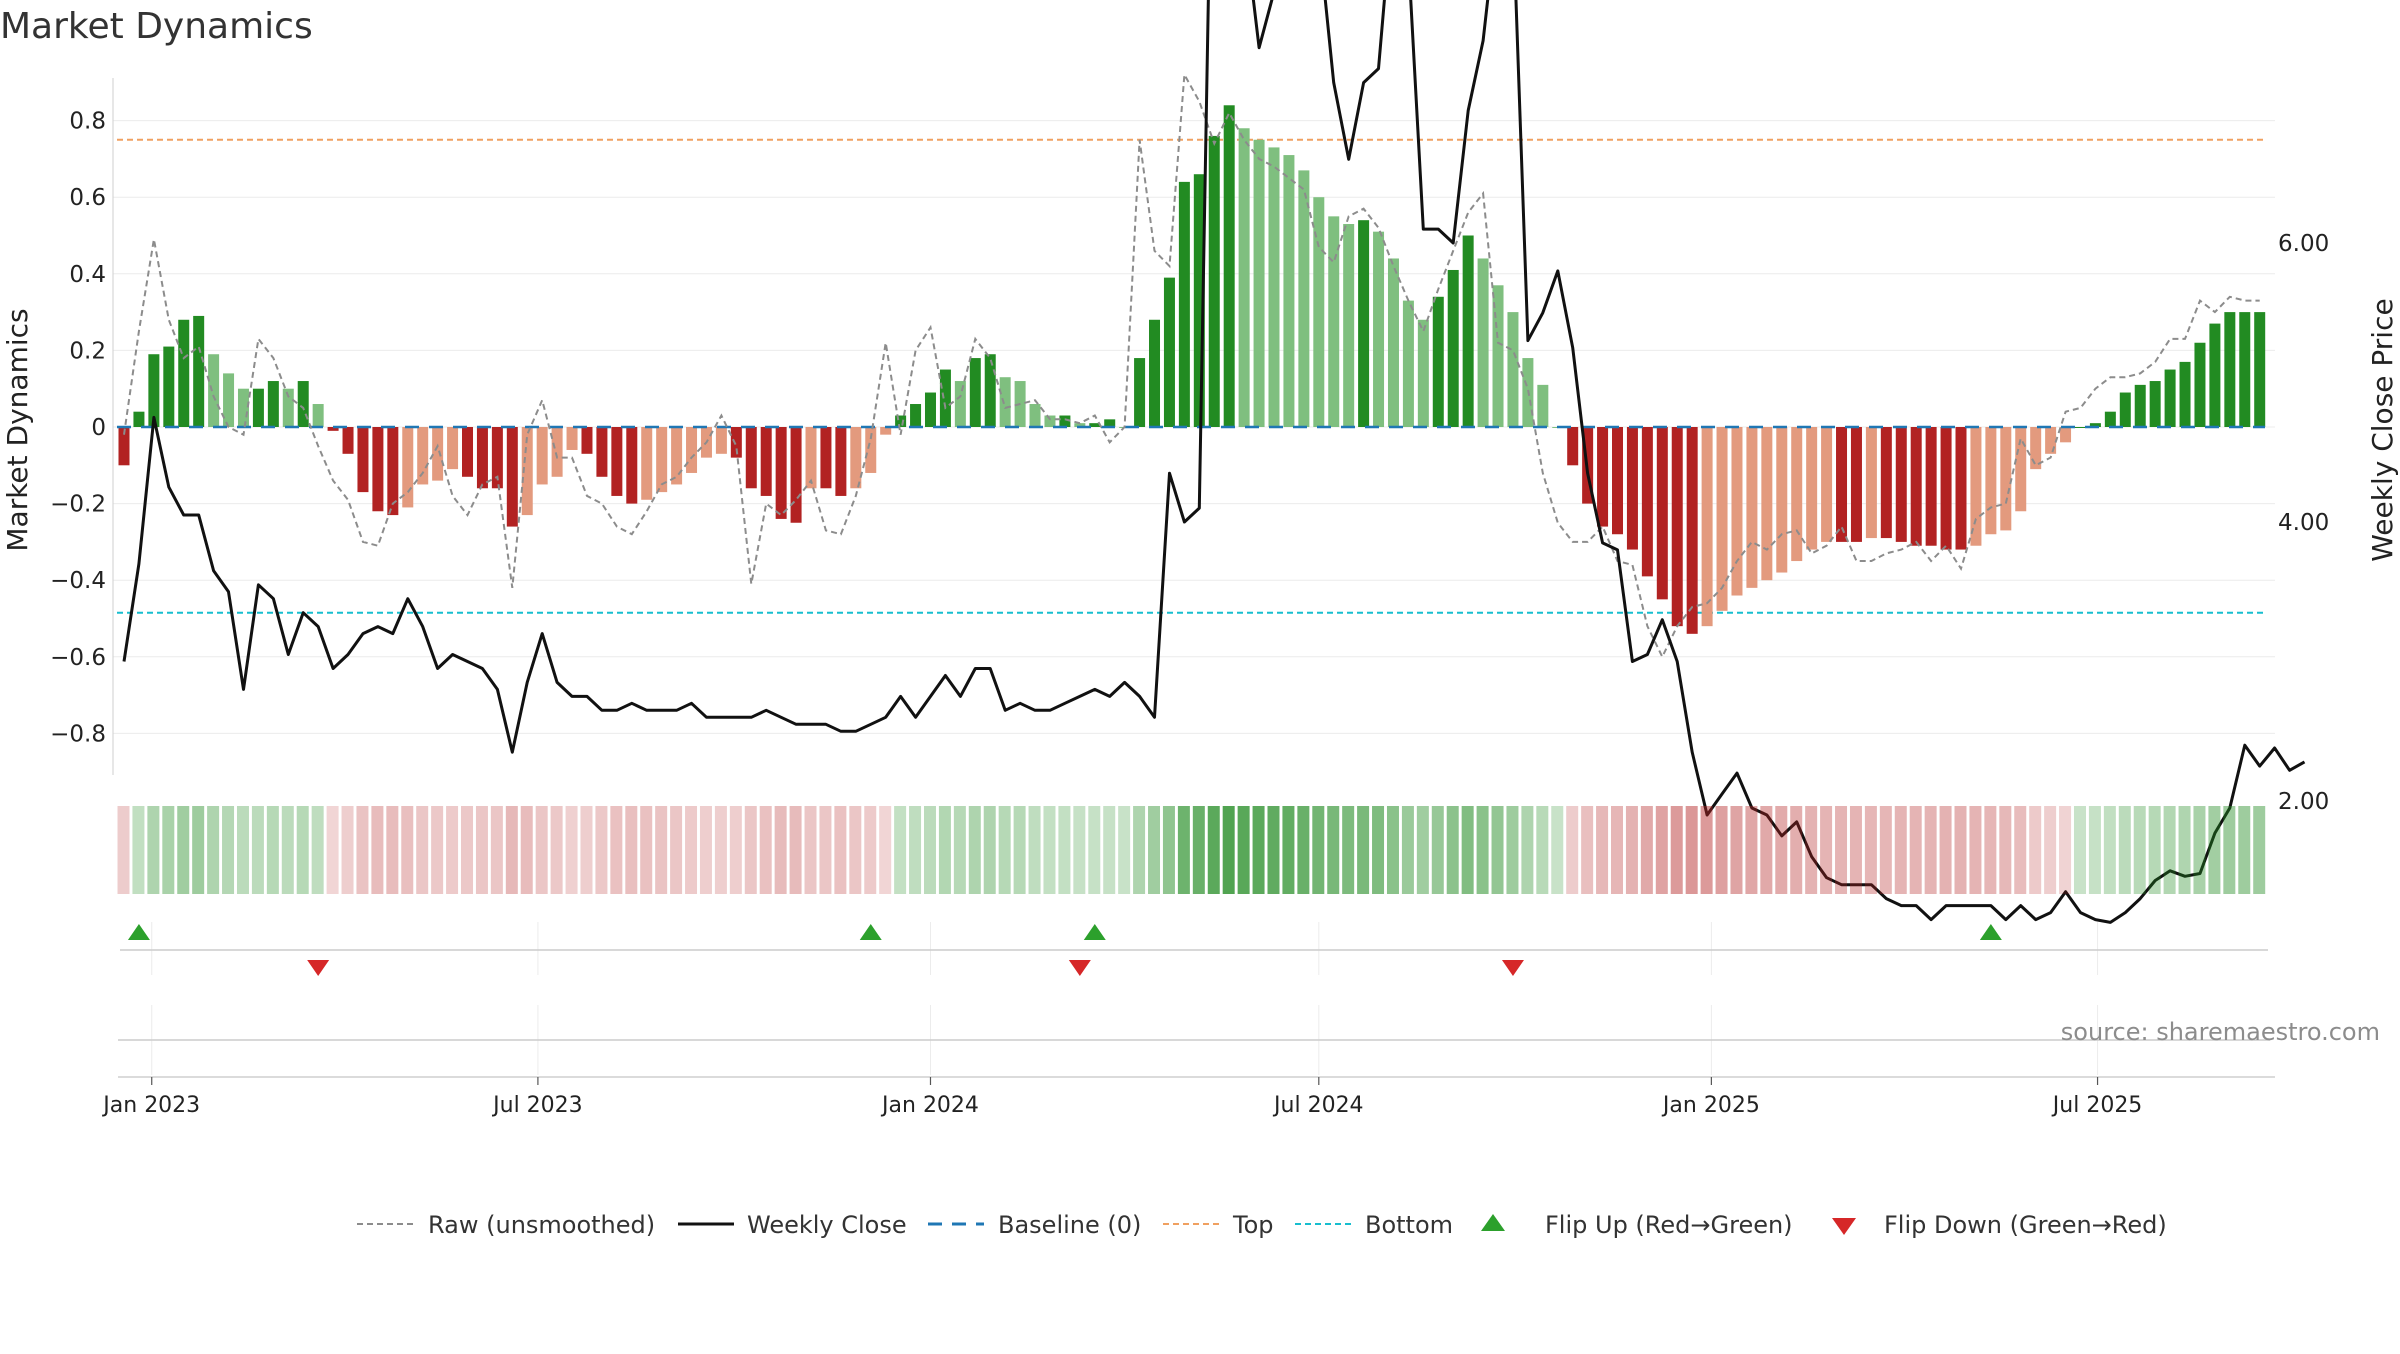 Image resolution: width=2400 pixels, height=1354 pixels. What do you see at coordinates (1034, 1225) in the screenshot?
I see `legend-item-baseline: Baseline (0)` at bounding box center [1034, 1225].